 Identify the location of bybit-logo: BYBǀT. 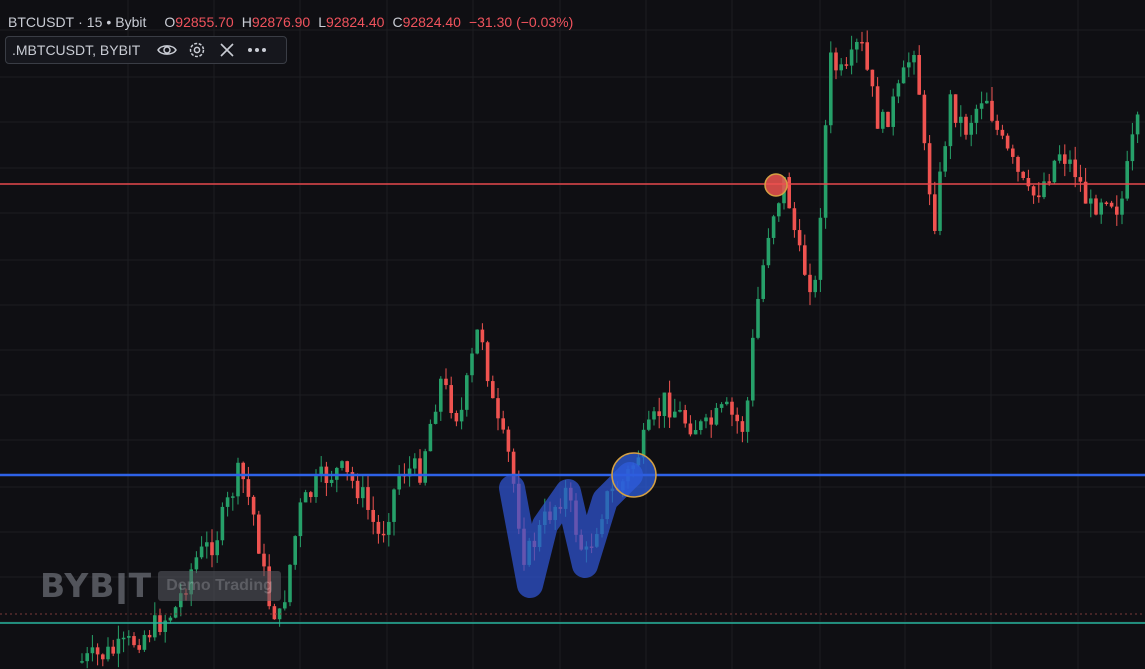
(96, 585).